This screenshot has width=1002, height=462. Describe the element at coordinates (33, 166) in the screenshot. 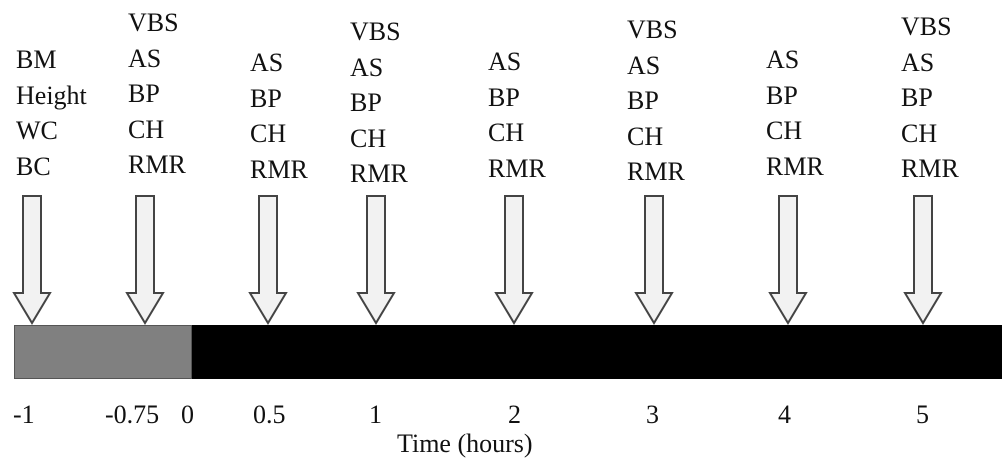

I see `measure-label: BC` at that location.